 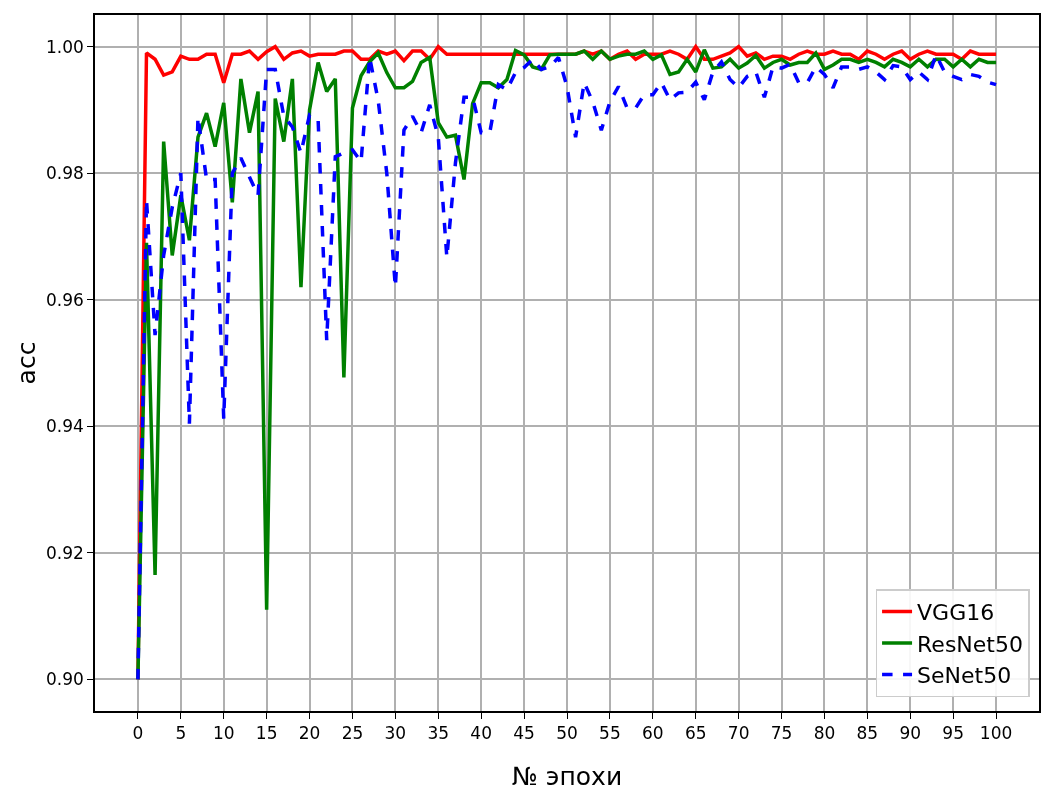 What do you see at coordinates (567, 776) in the screenshot?
I see `x-axis-title: № эпохи` at bounding box center [567, 776].